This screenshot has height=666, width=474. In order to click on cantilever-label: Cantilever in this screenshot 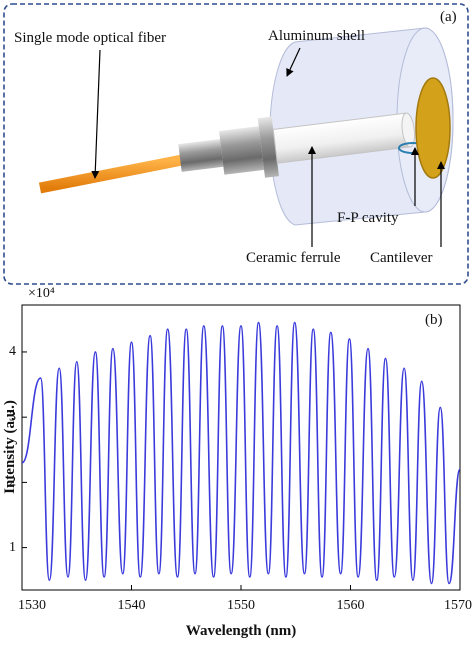, I will do `click(401, 258)`.